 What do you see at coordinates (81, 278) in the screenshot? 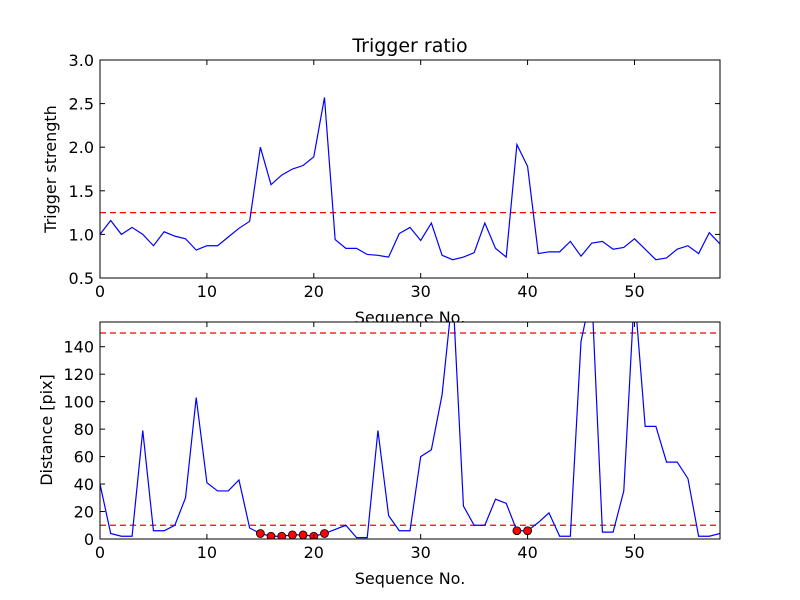
I see `y-tick-label: 0.5` at bounding box center [81, 278].